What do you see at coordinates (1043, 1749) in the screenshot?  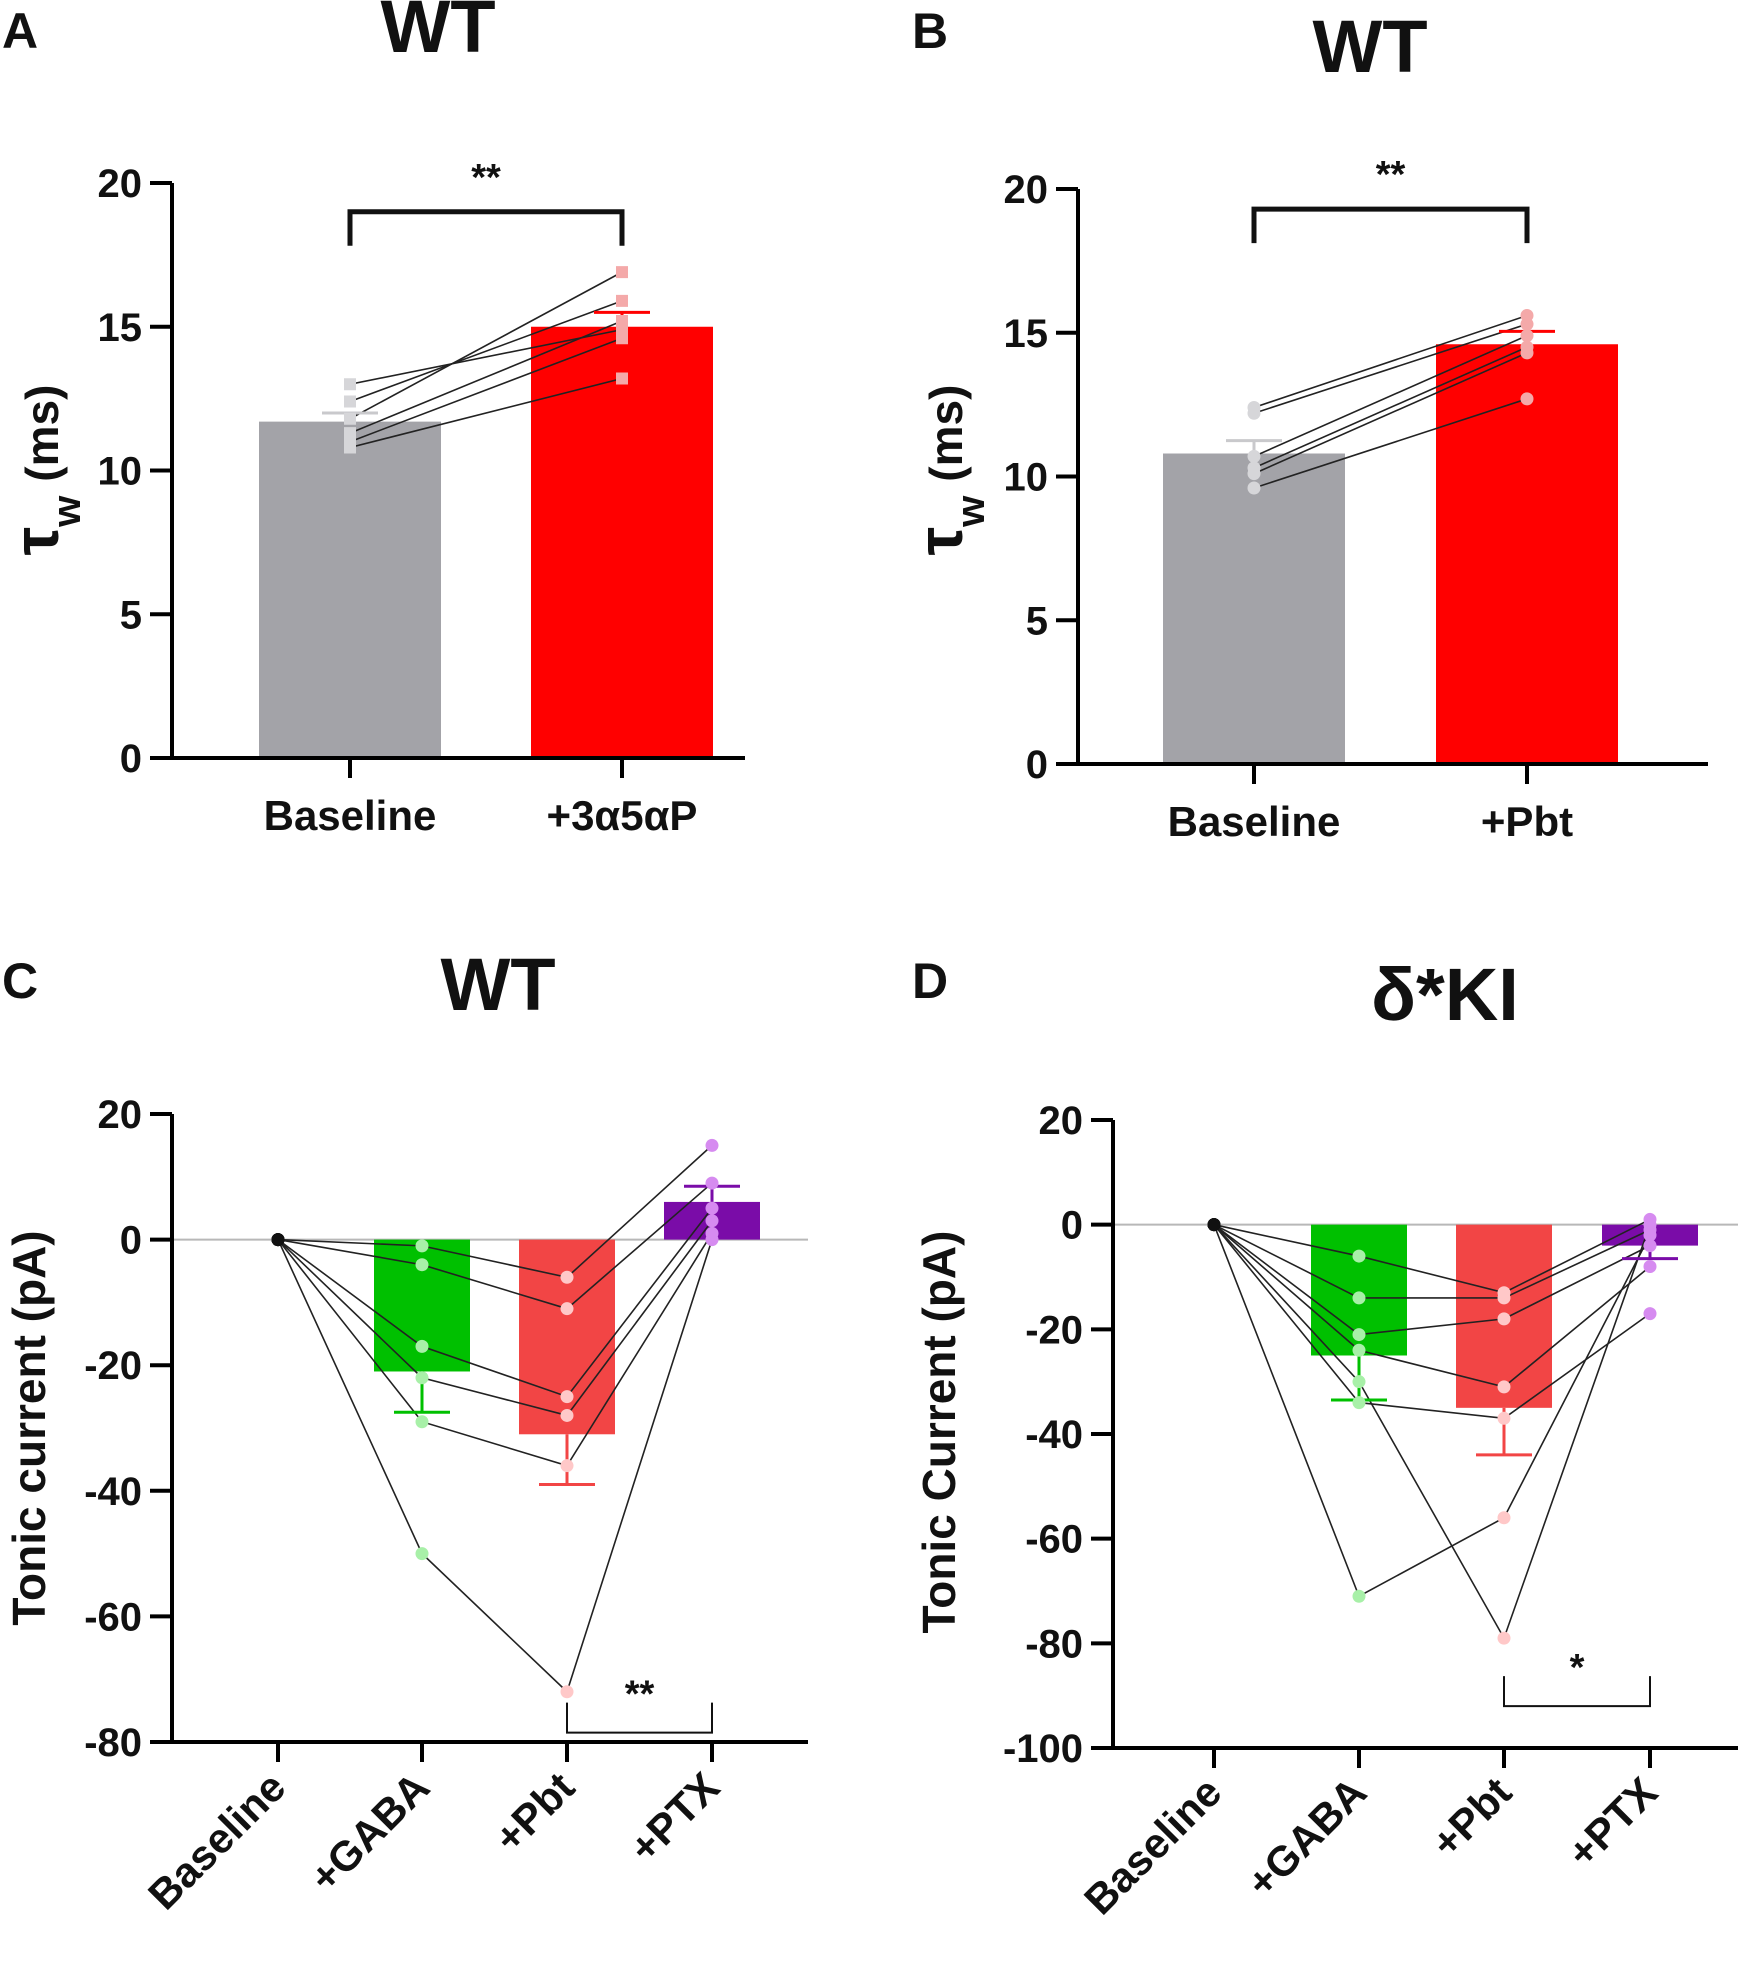 I see `y-tick-label: -100` at bounding box center [1043, 1749].